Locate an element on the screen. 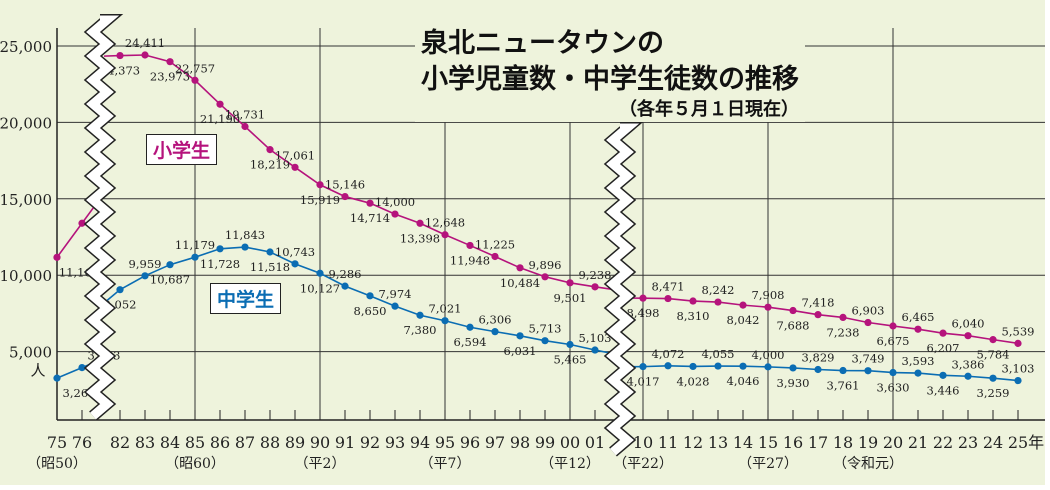  title-line-2: 小学児童数・中学生徒数の推移 is located at coordinates (610, 79).